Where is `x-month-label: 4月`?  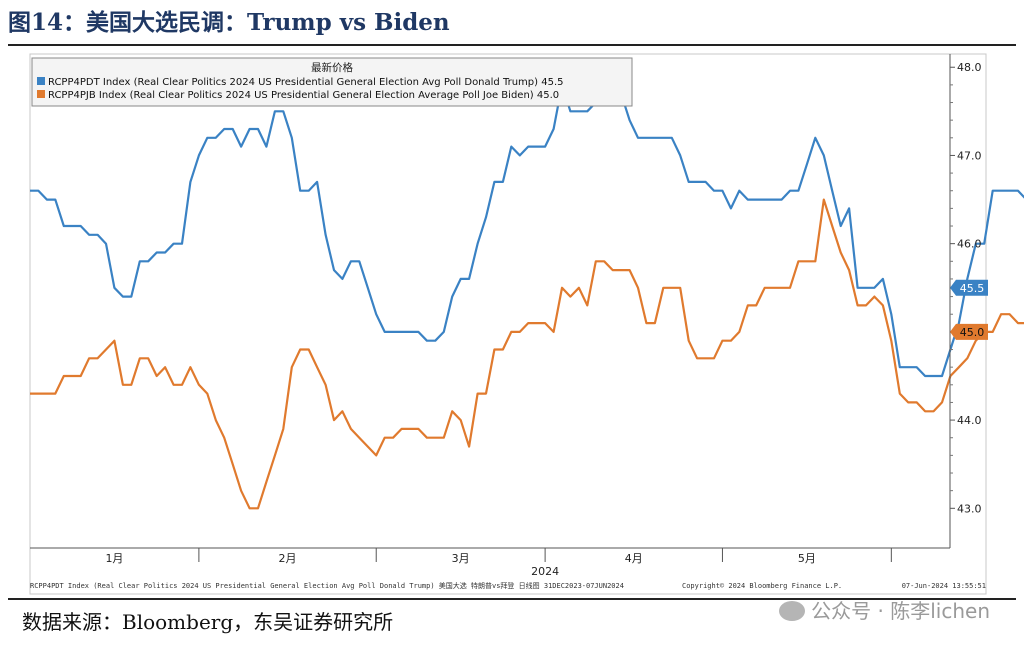
x-month-label: 4月 is located at coordinates (634, 558).